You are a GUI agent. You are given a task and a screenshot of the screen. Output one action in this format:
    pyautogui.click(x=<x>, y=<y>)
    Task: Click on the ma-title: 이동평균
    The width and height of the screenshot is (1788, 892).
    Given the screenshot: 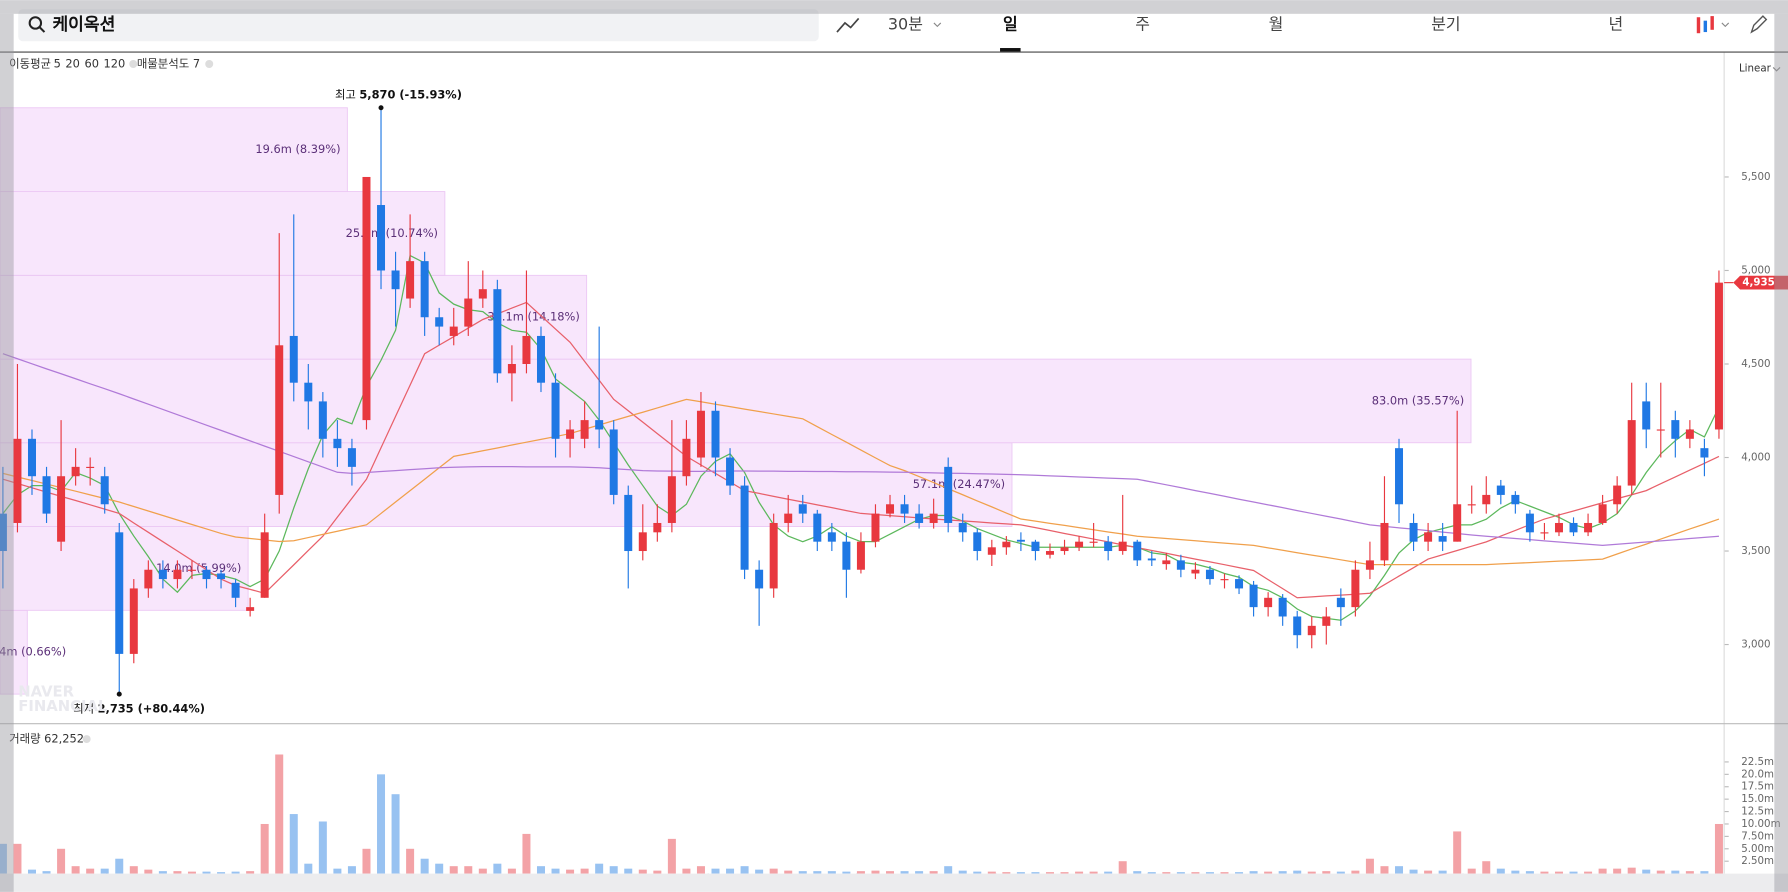 What is the action you would take?
    pyautogui.click(x=30, y=63)
    